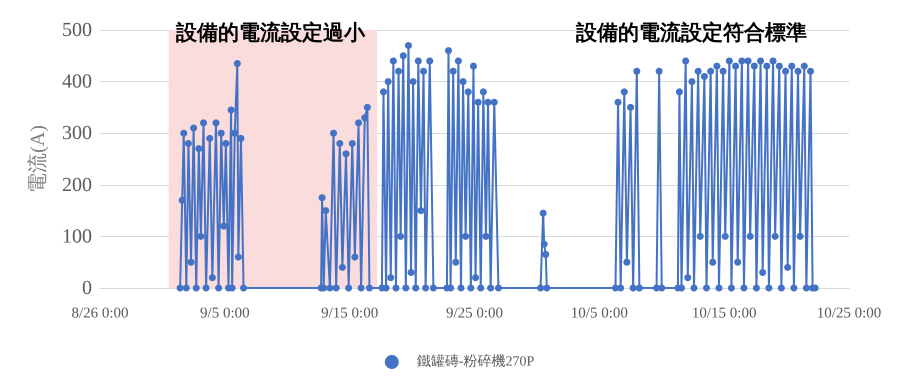 The height and width of the screenshot is (390, 919). I want to click on y-tick-label: 0, so click(87, 288).